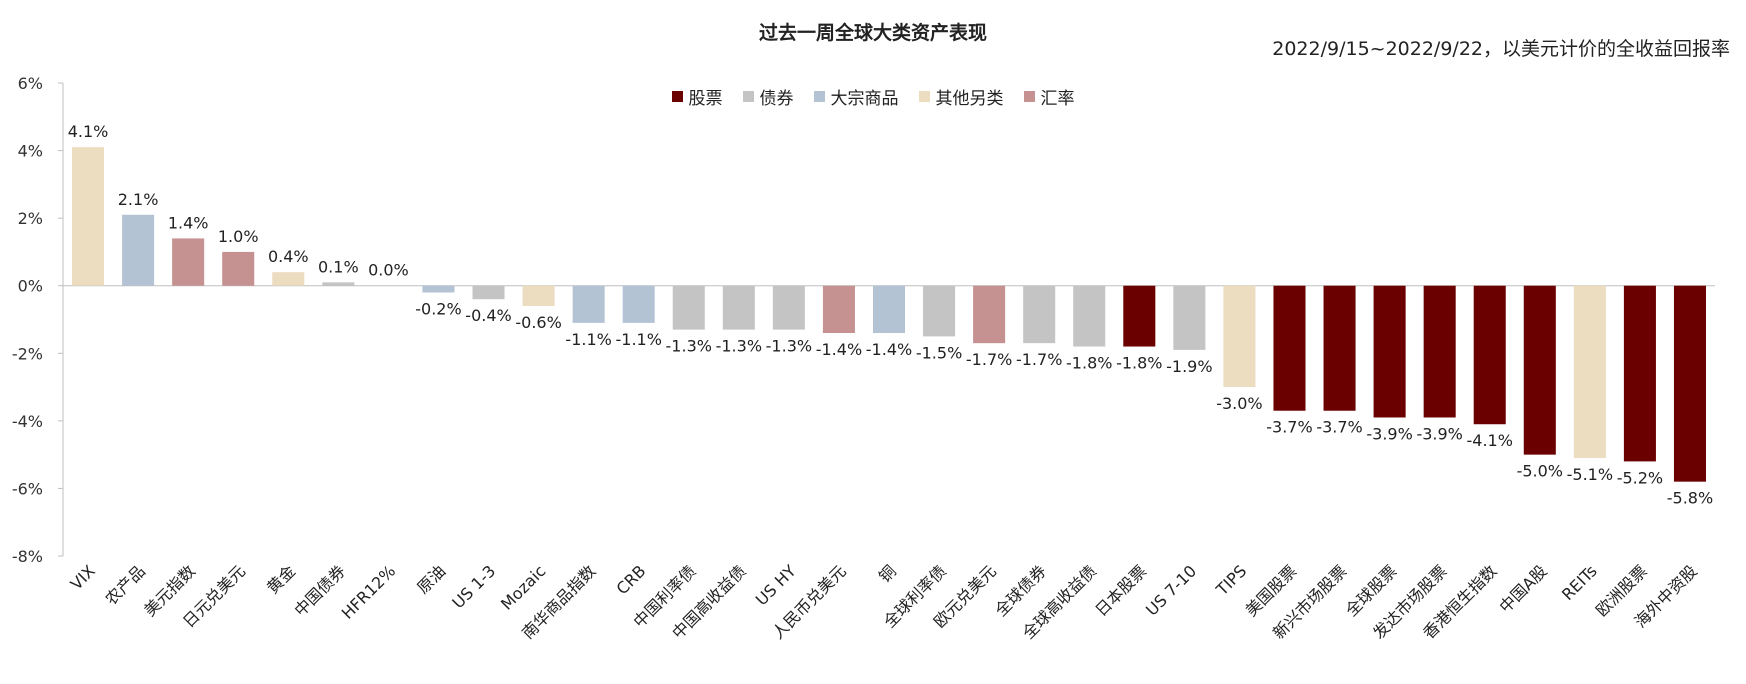 The image size is (1746, 684). I want to click on legend-label: 其他另类, so click(969, 99).